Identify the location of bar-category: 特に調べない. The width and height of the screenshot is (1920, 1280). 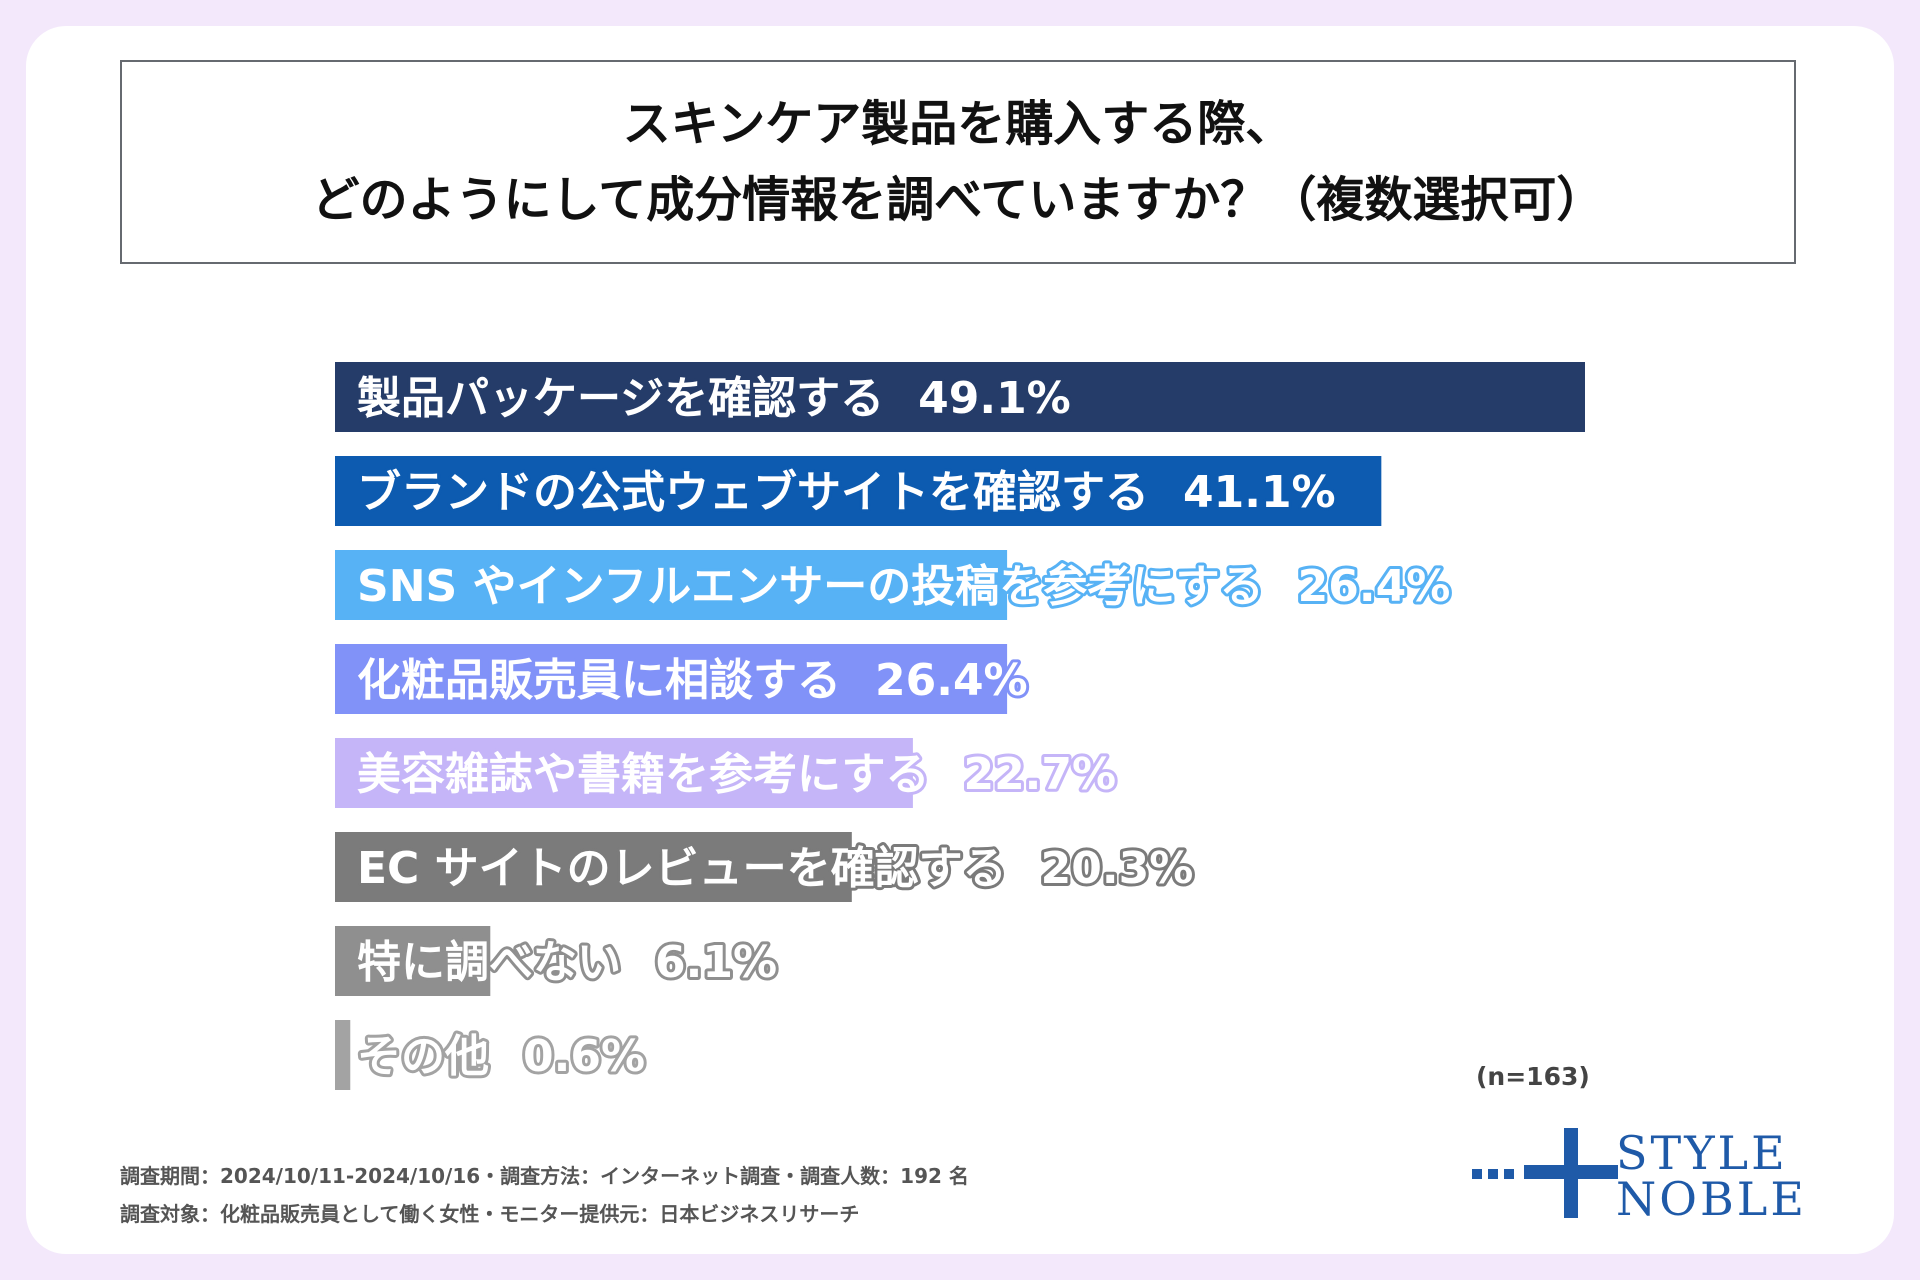
(489, 962).